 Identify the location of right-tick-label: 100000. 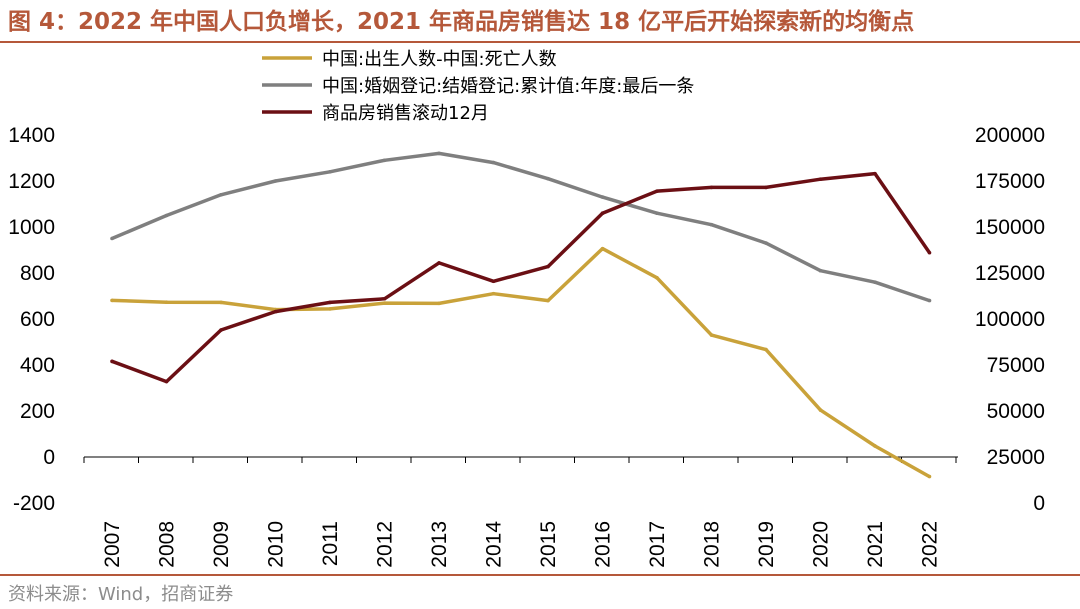
(1010, 319).